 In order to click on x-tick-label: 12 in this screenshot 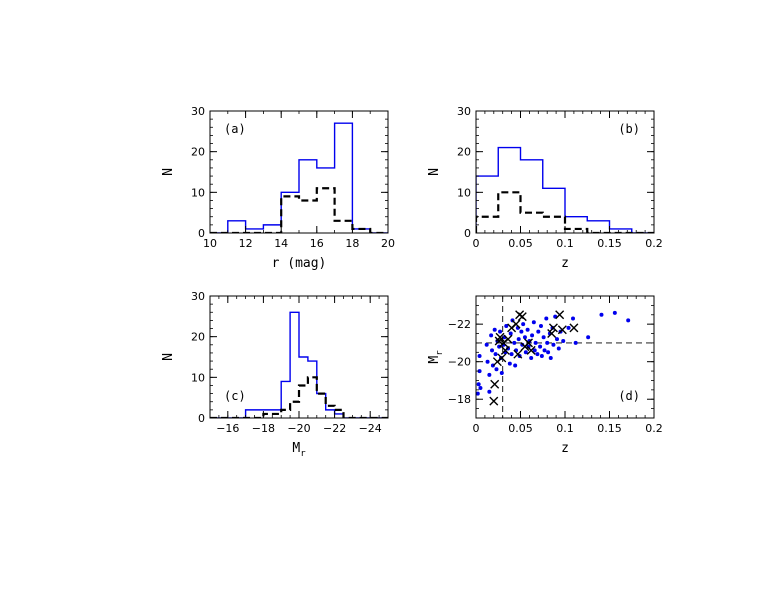, I will do `click(246, 243)`.